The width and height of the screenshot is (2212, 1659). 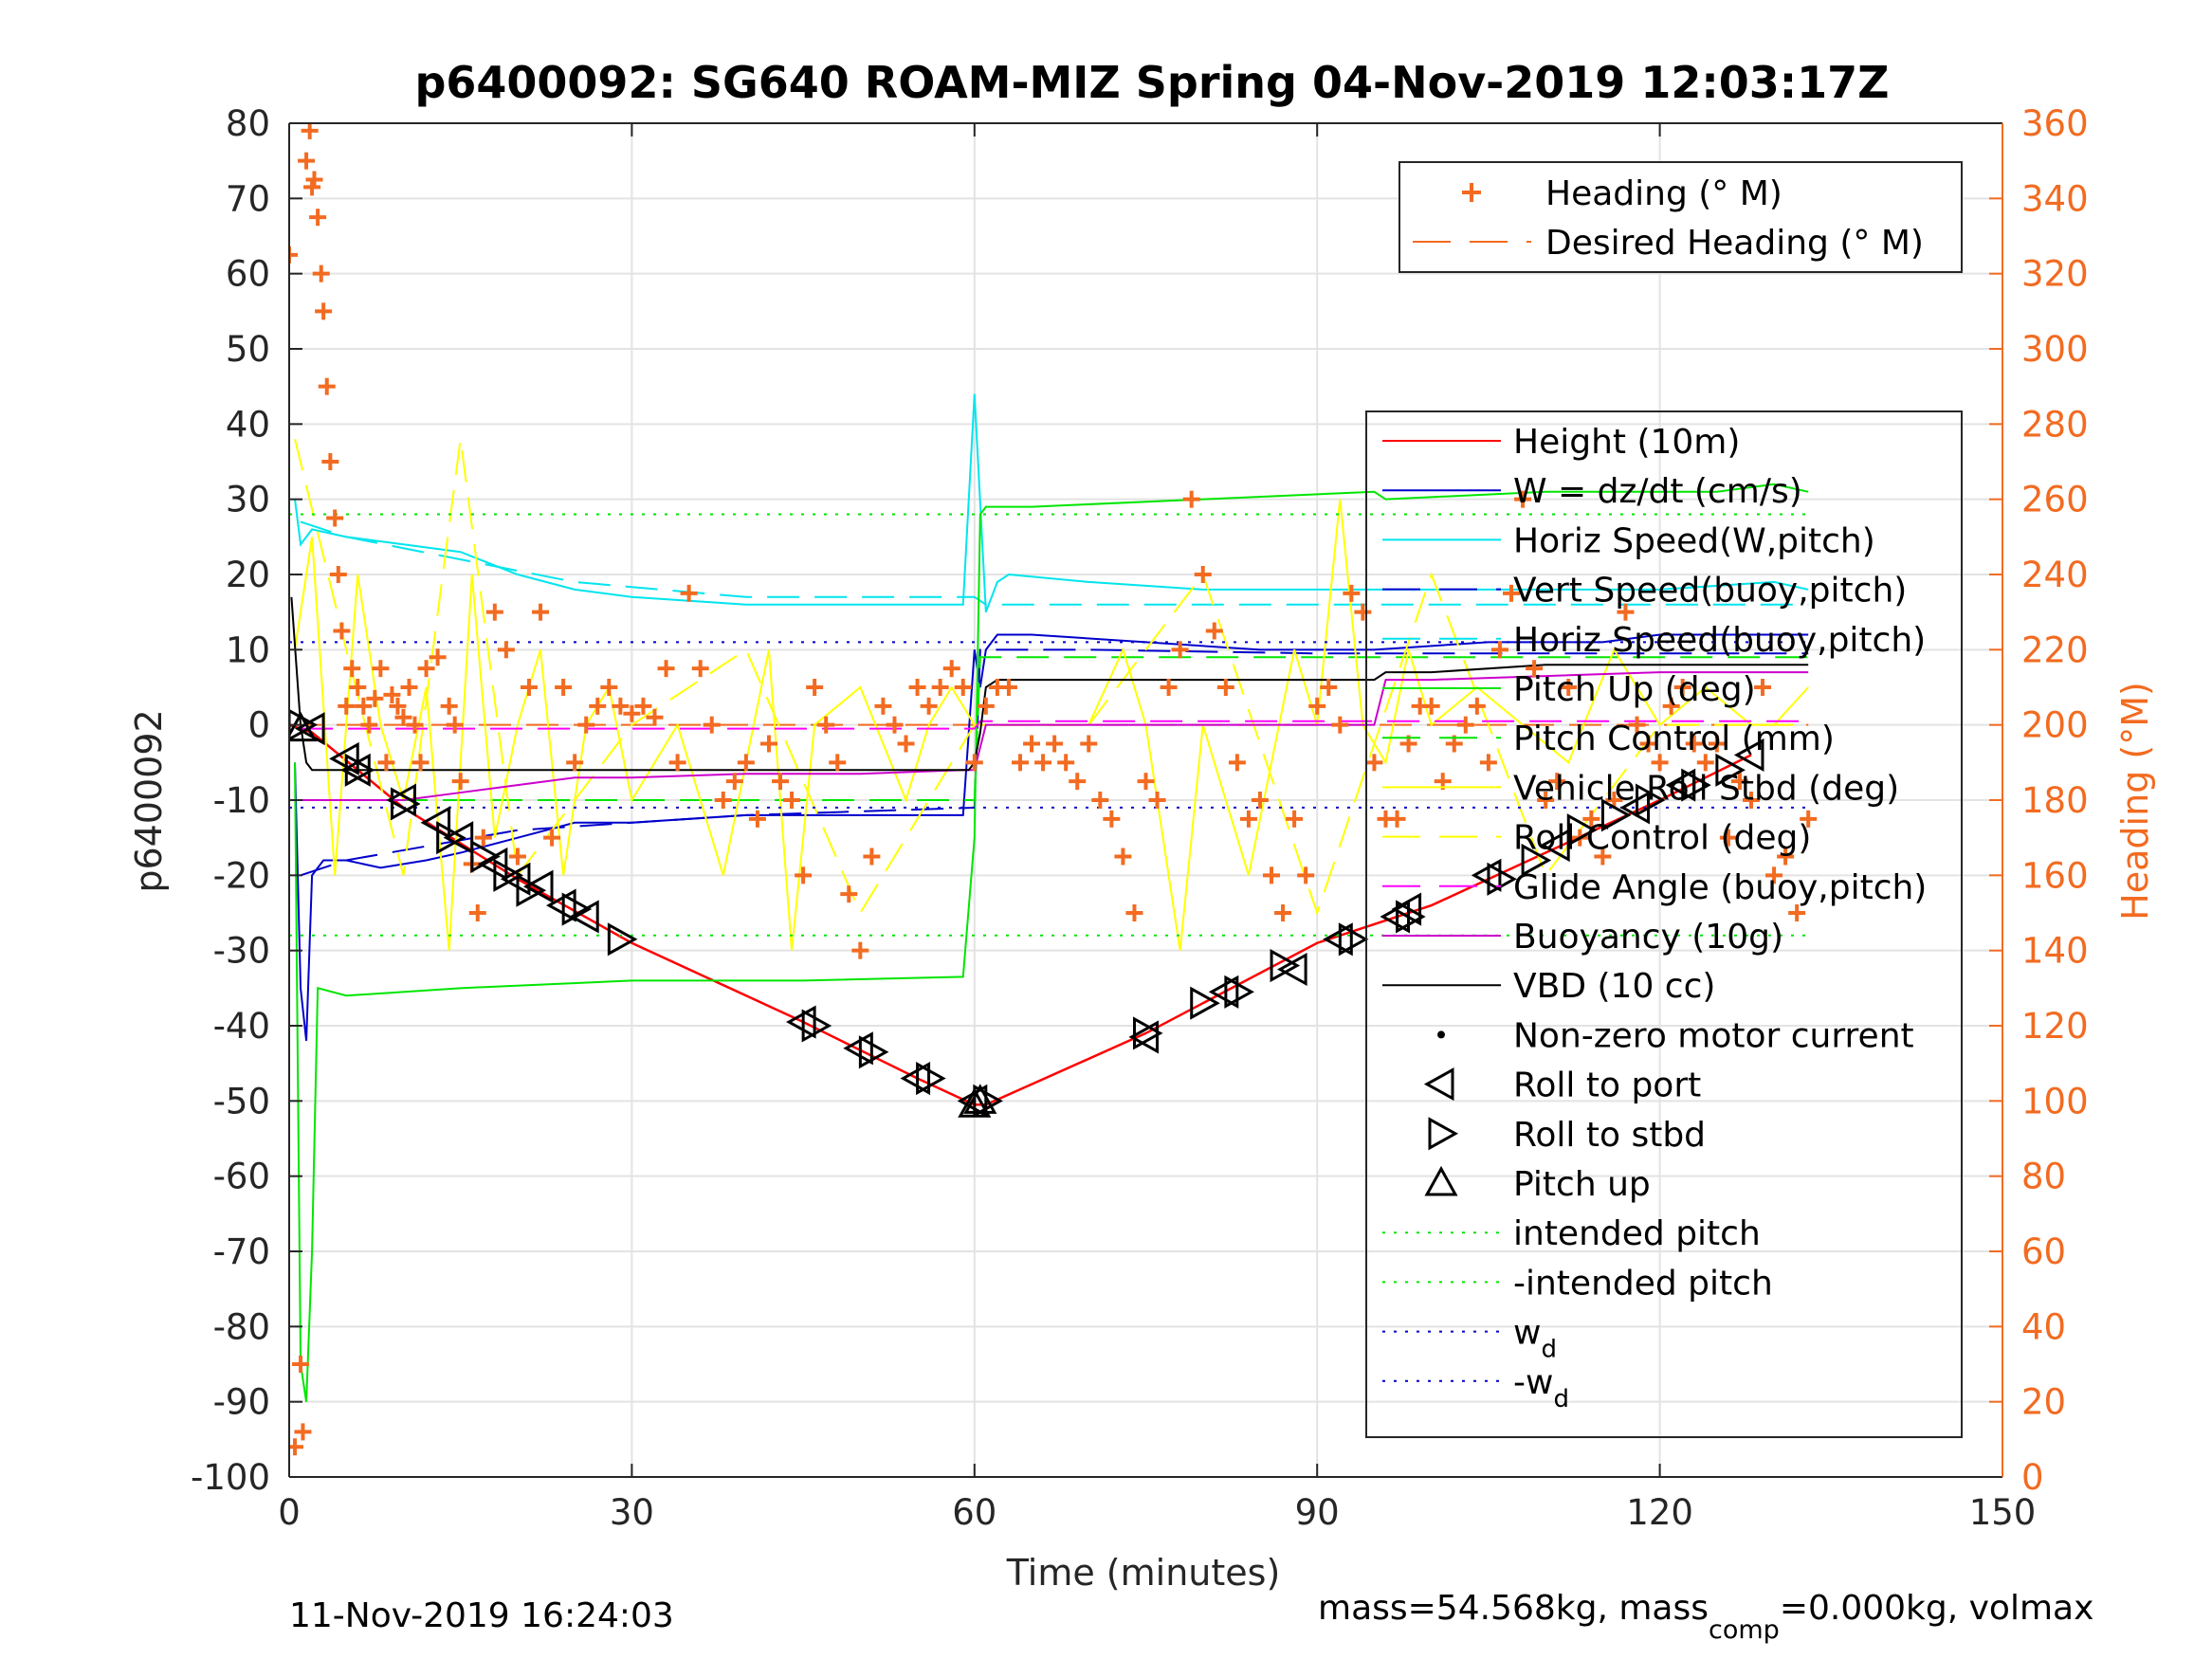 I want to click on y-tick-label: -20, so click(x=241, y=875).